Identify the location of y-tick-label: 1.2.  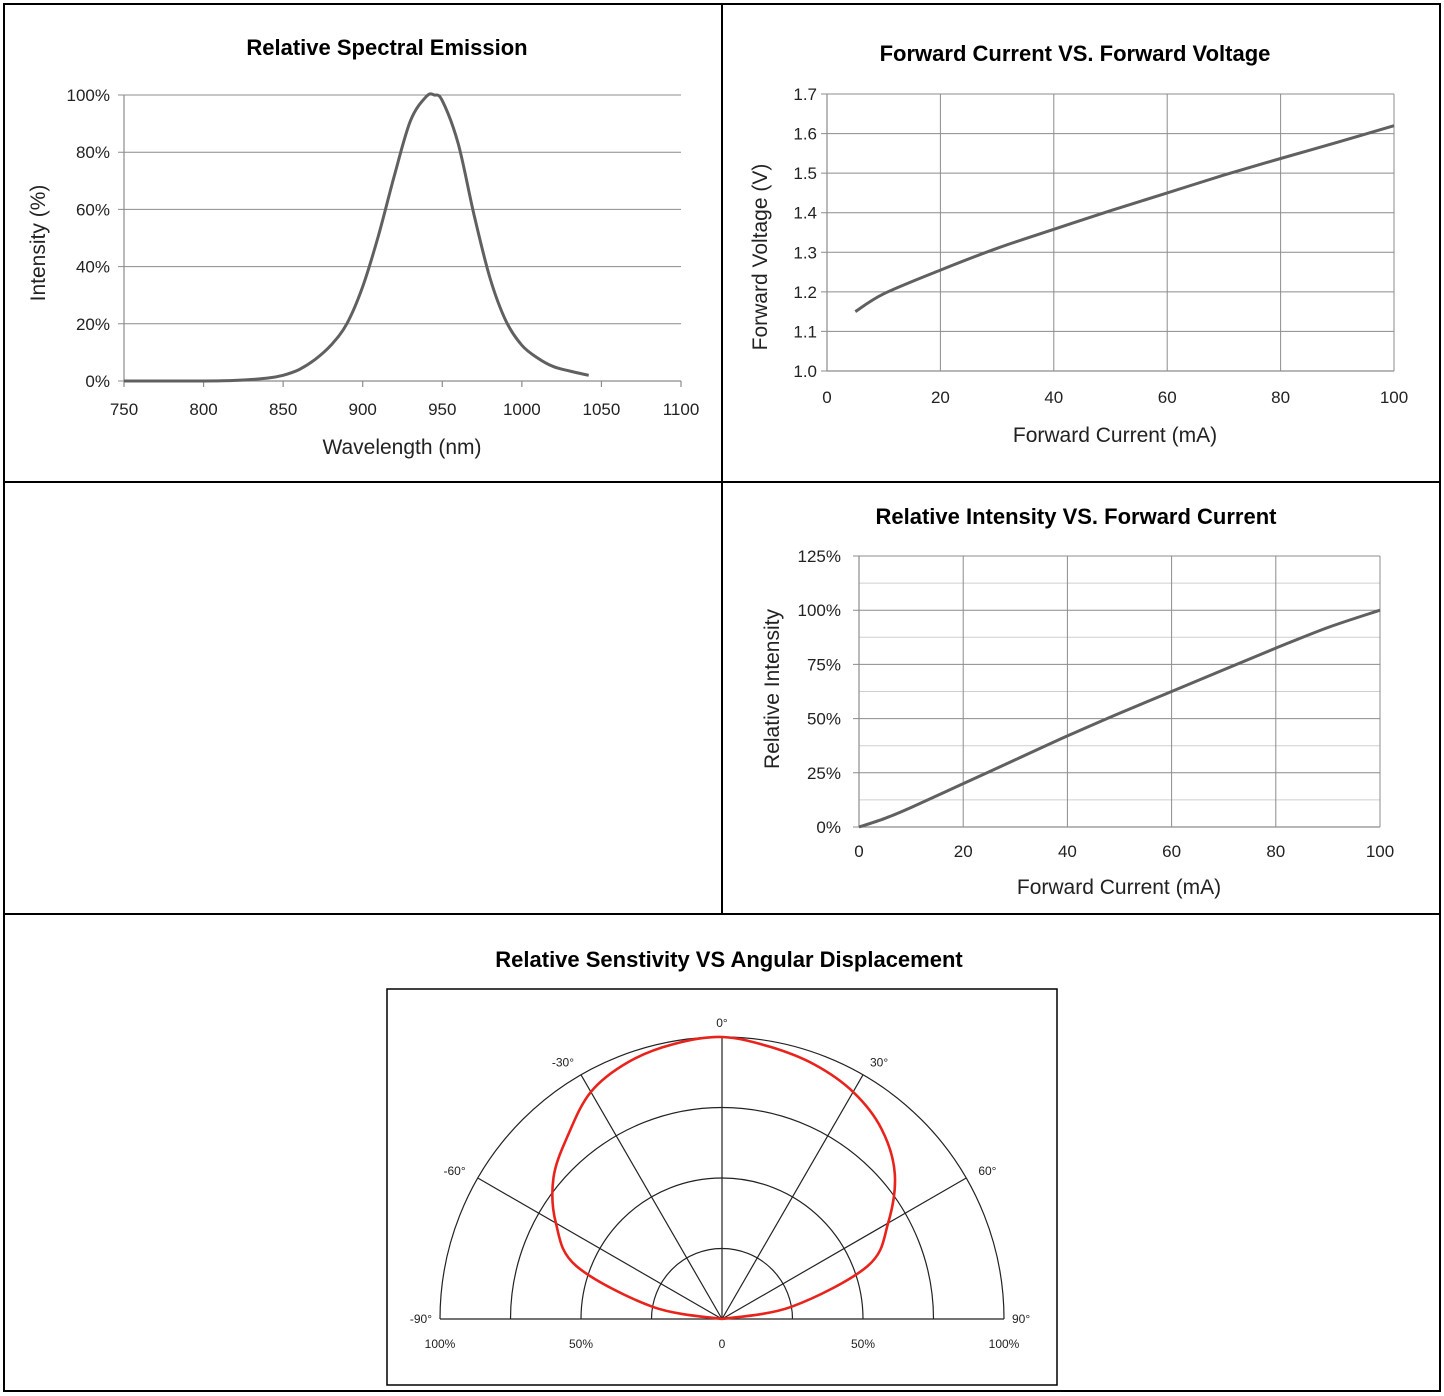
(805, 292).